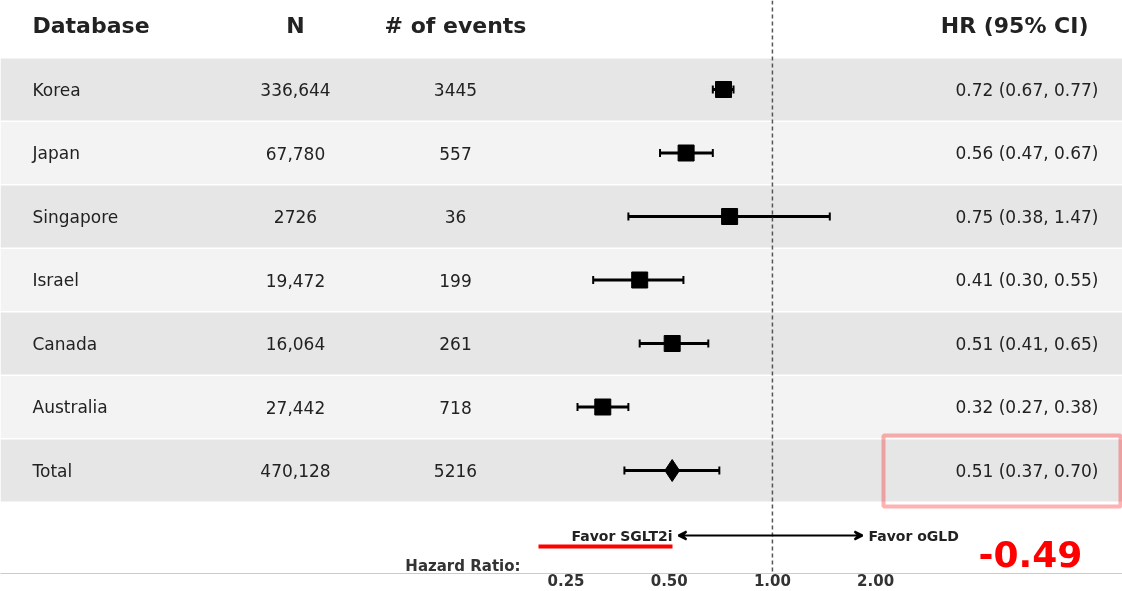  What do you see at coordinates (295, 407) in the screenshot?
I see `annotation: 27,442` at bounding box center [295, 407].